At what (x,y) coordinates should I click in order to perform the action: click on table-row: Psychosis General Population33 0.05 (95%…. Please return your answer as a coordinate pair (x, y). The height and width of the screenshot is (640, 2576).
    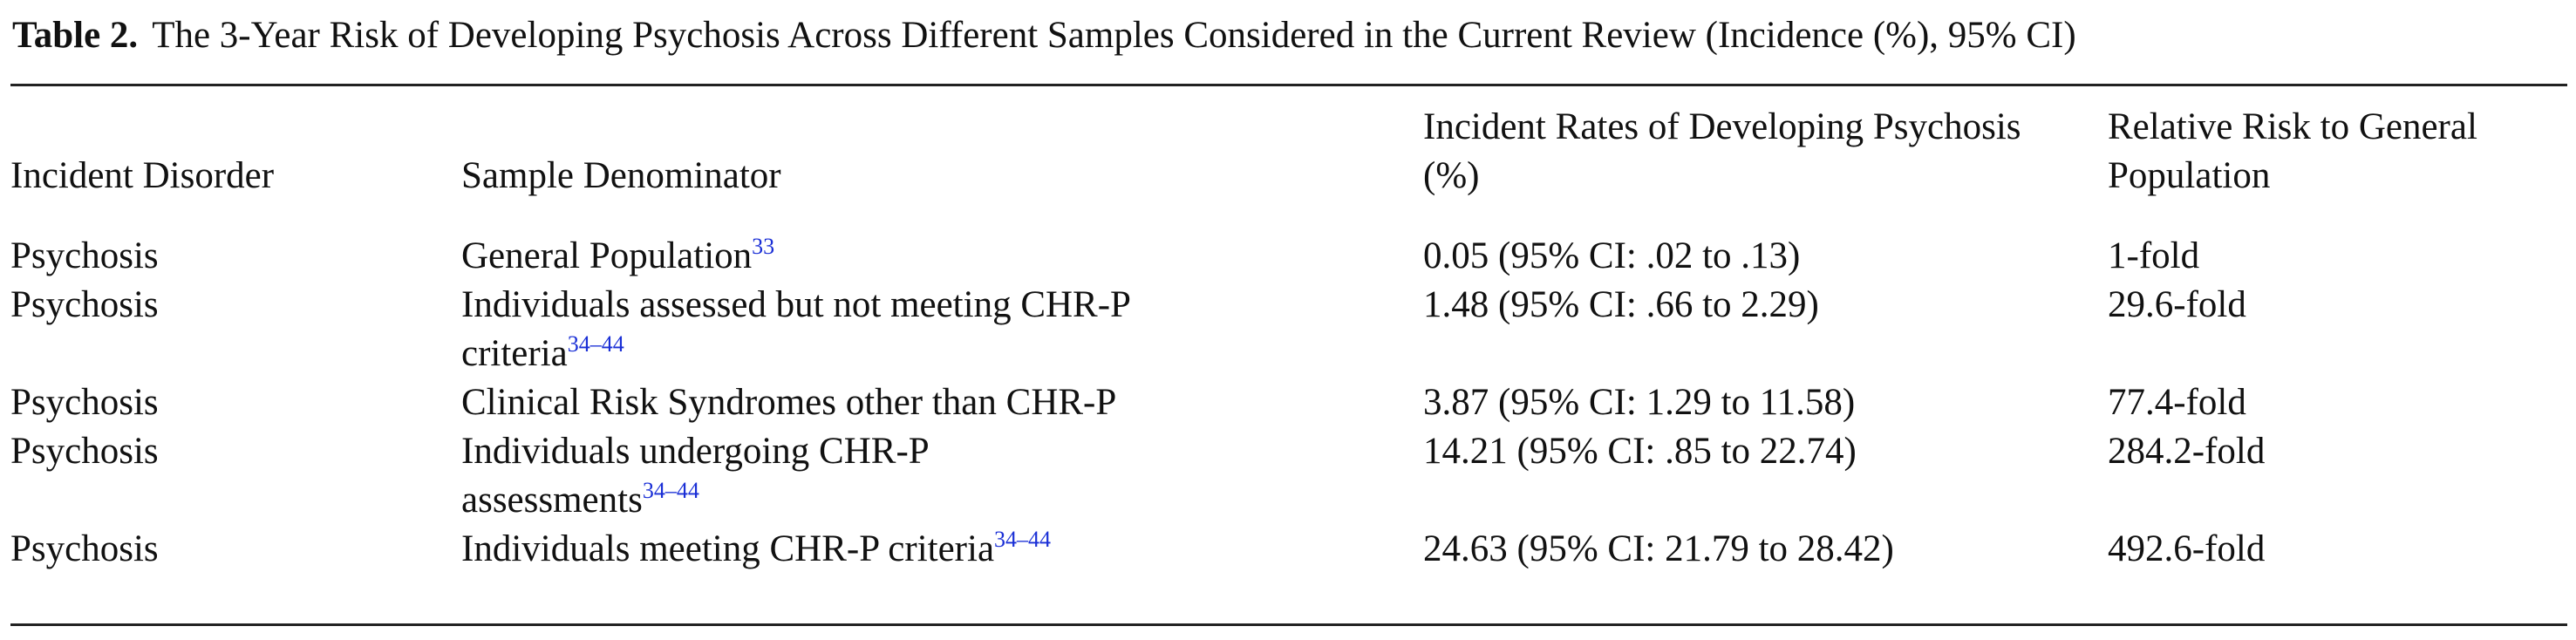
    Looking at the image, I should click on (1288, 257).